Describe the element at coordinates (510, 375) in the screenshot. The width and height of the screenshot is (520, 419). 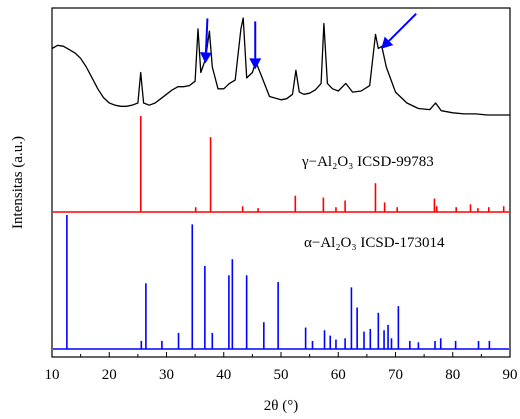
I see `x-tick-label: 90` at that location.